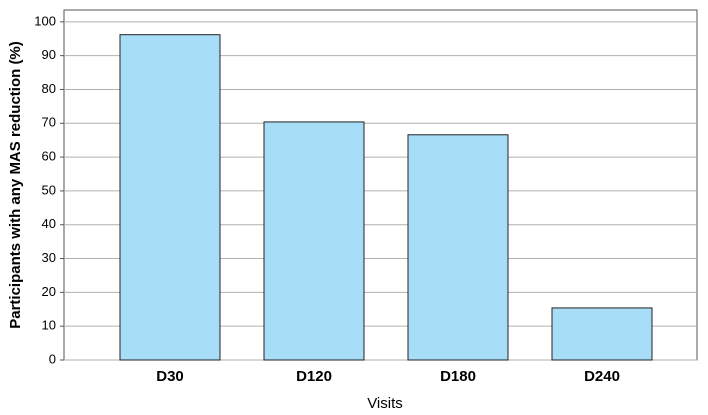 The width and height of the screenshot is (708, 415). I want to click on x-axis-label: Visits, so click(385, 403).